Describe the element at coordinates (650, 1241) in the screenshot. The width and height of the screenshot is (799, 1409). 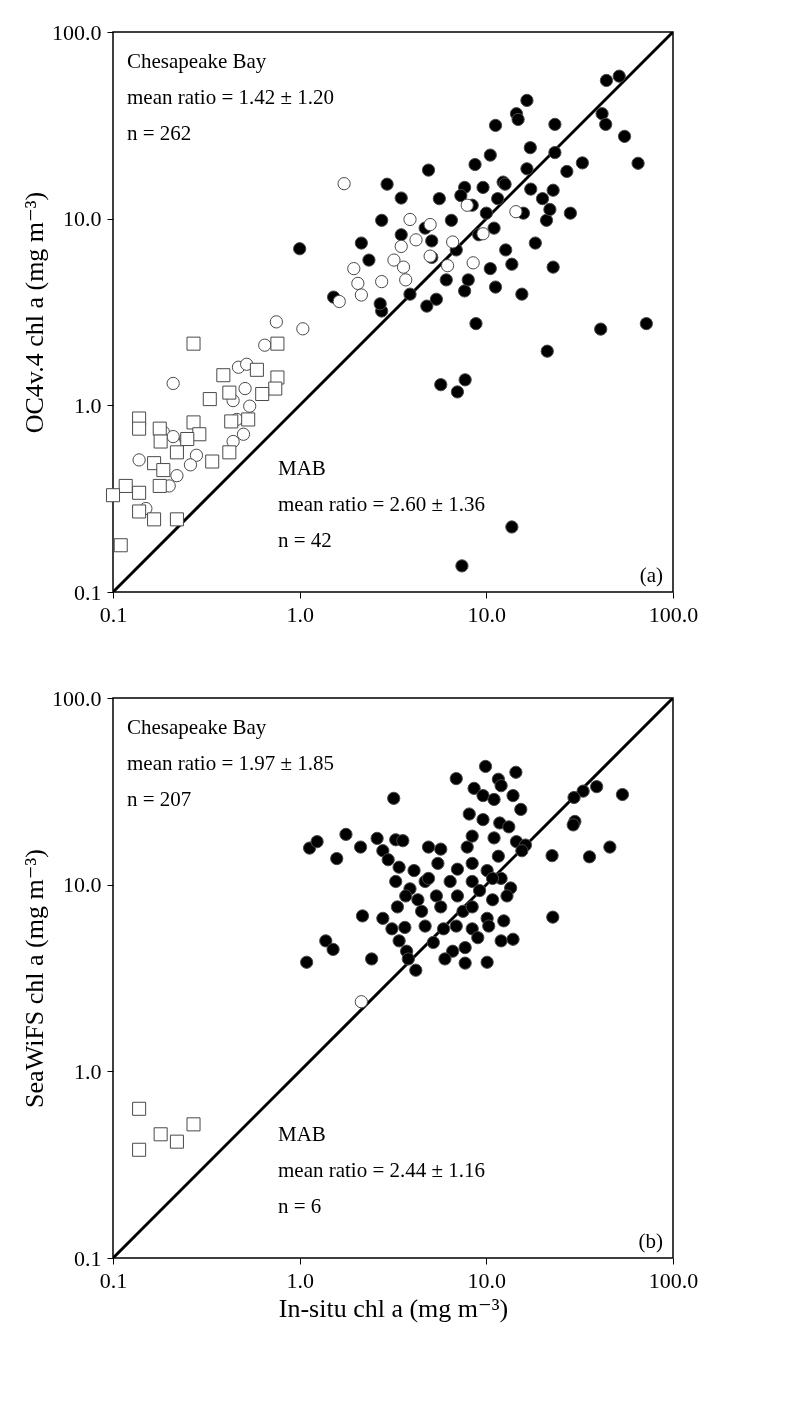
I see `annotation: (b)` at that location.